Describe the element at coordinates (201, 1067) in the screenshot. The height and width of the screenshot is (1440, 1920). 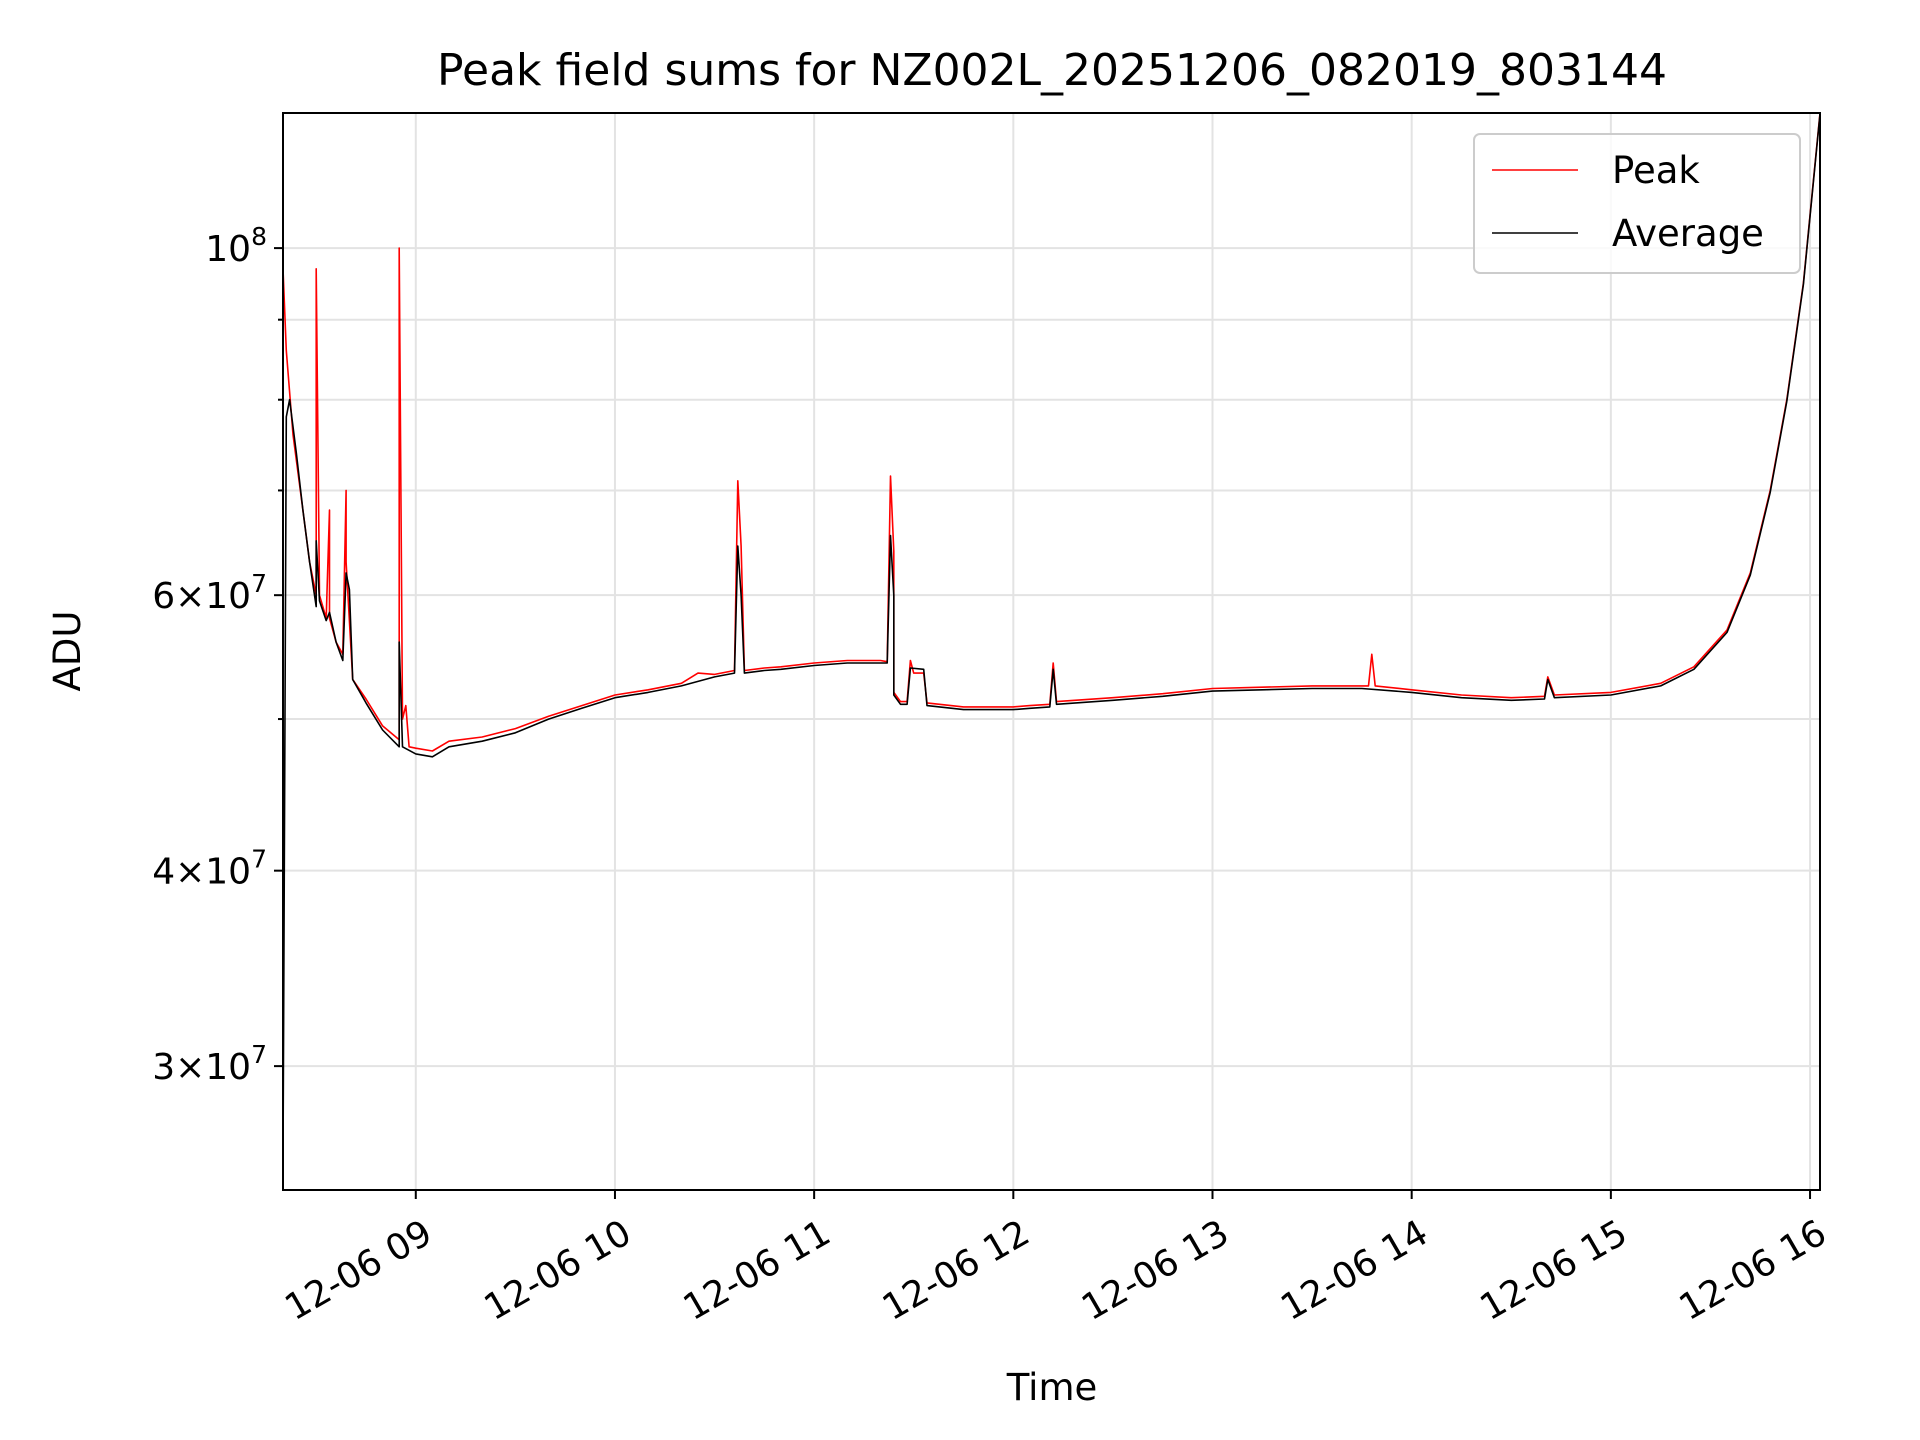
I see `y-tick-label-base: 3×10` at that location.